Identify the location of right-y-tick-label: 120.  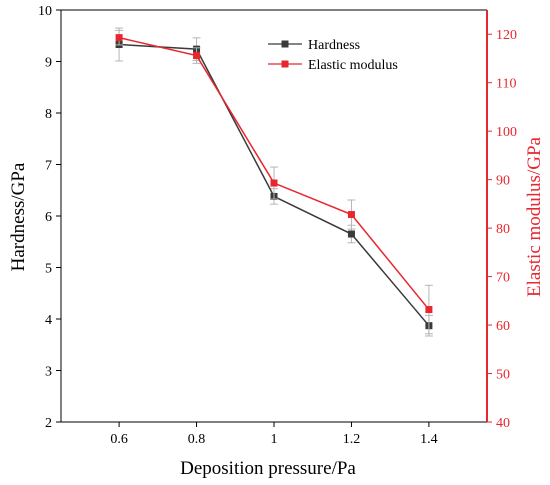
(506, 35).